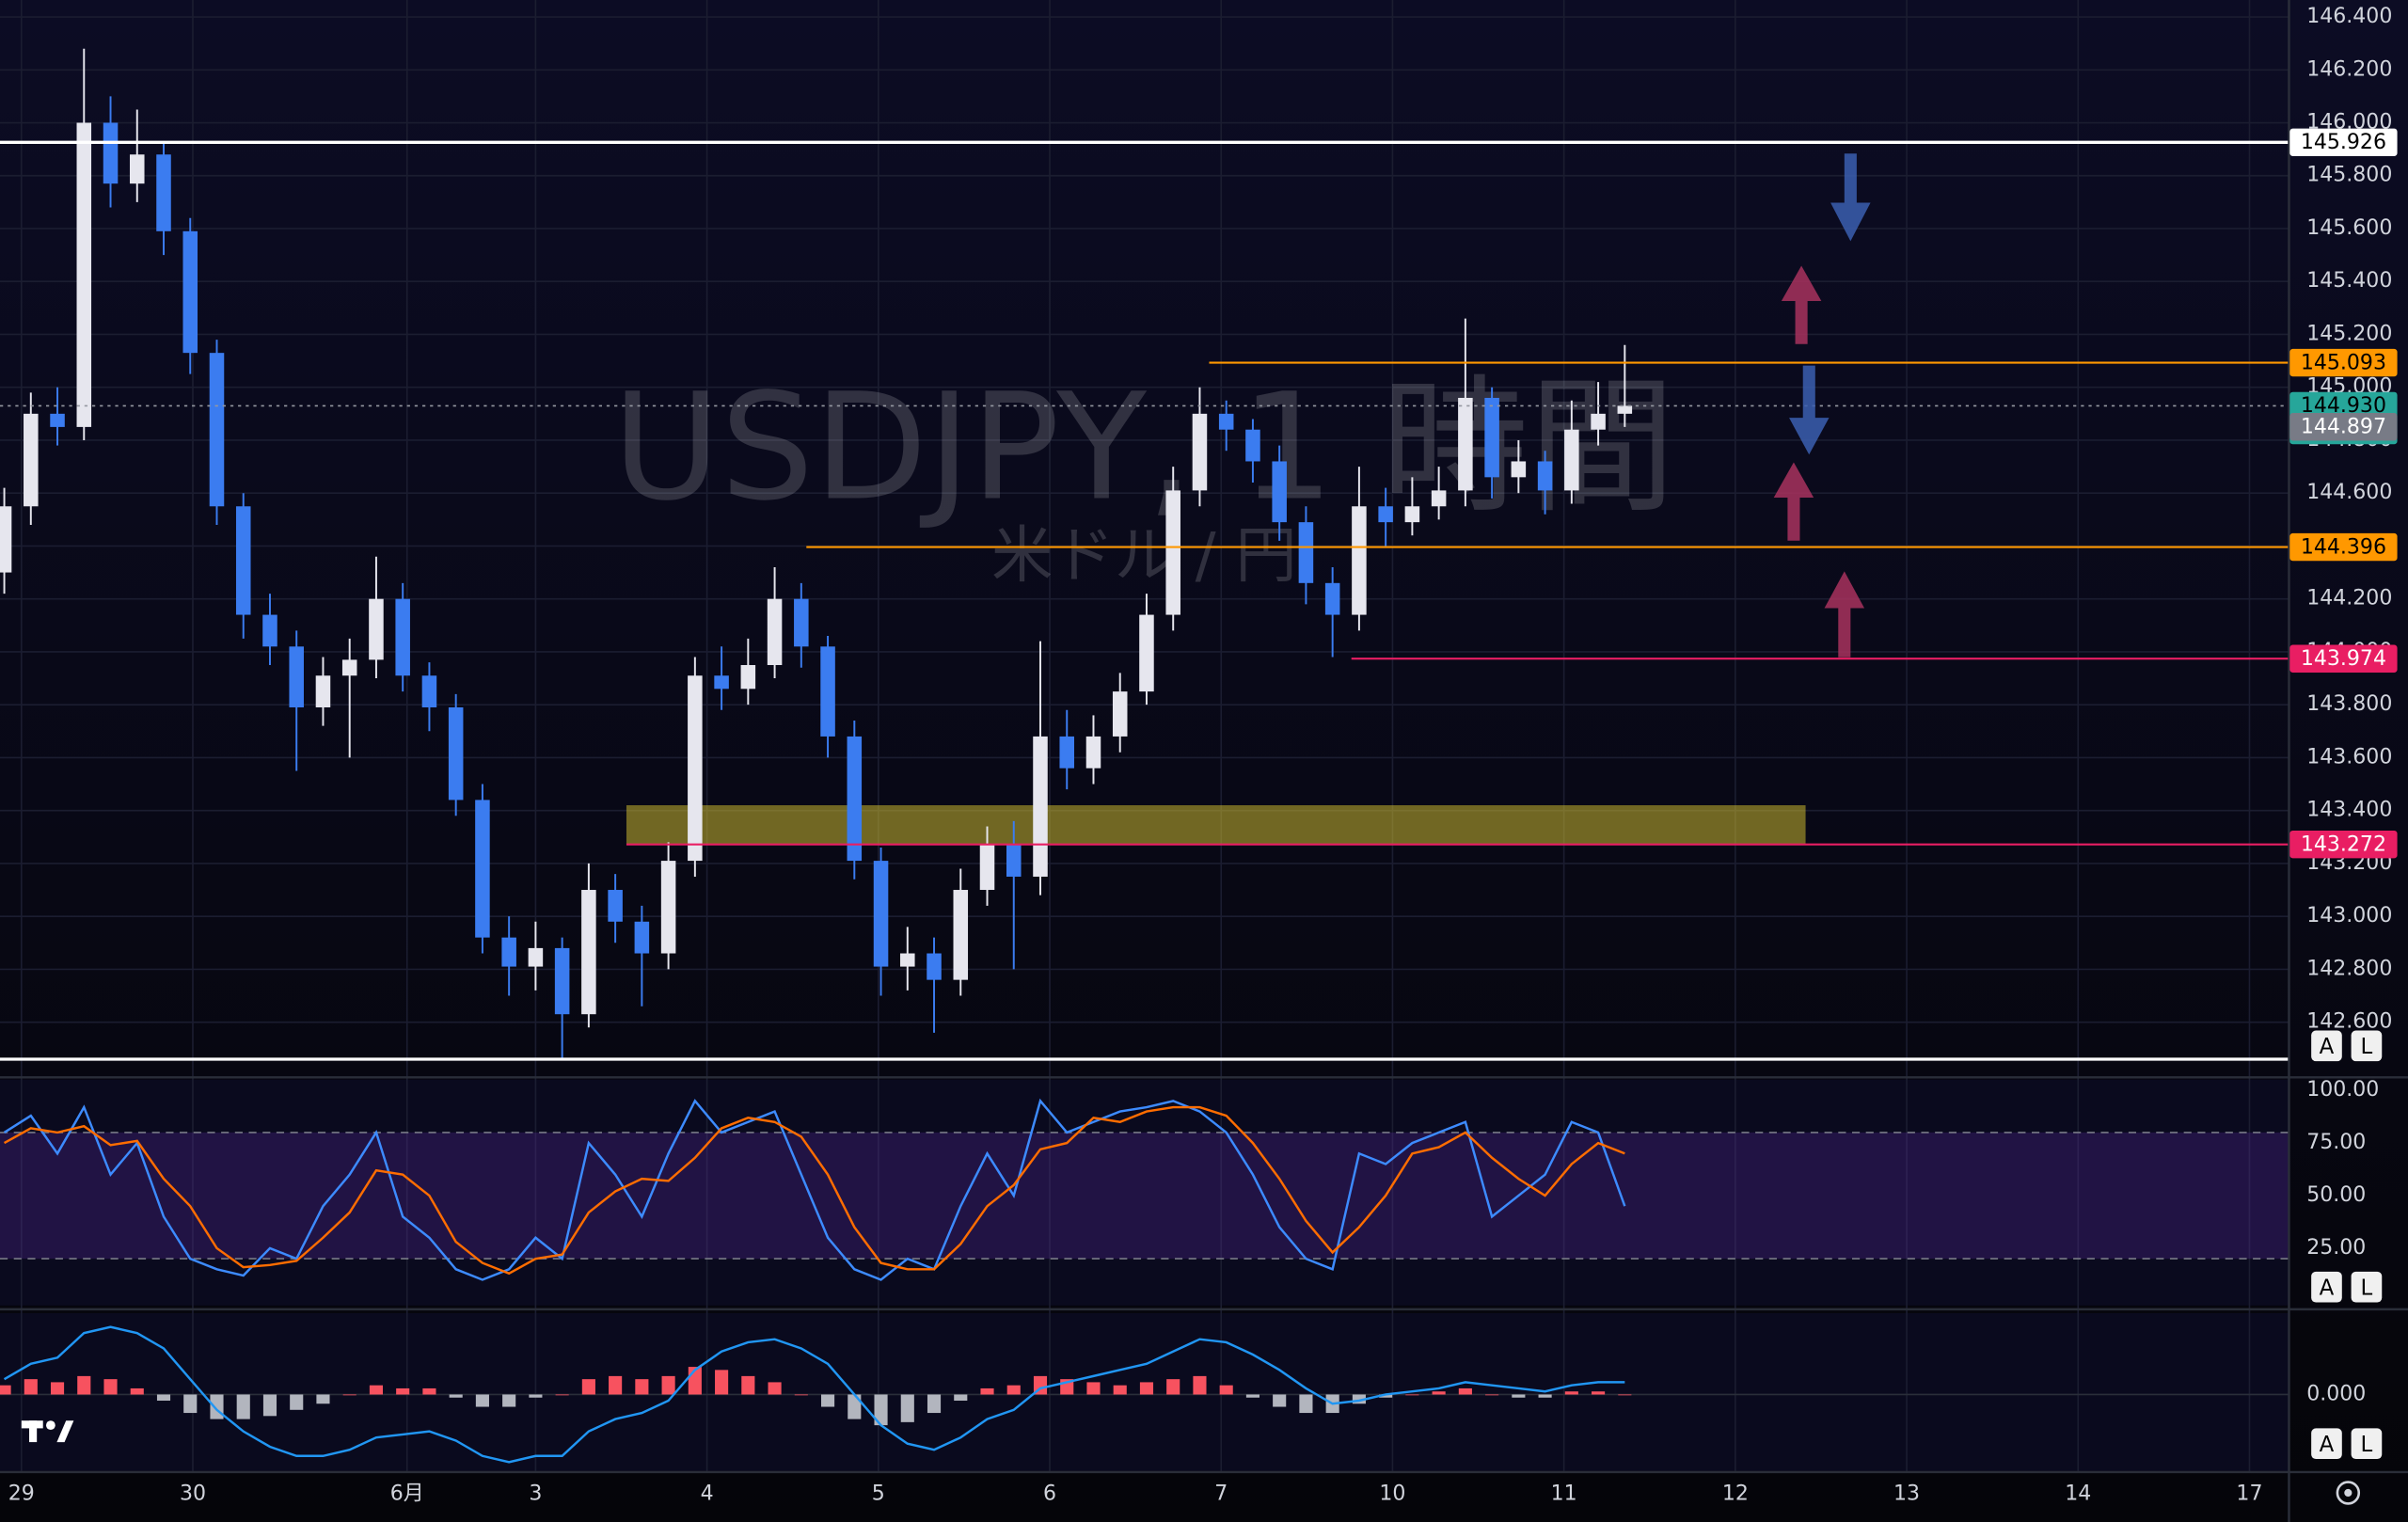  I want to click on x-tick-label: 30, so click(193, 1494).